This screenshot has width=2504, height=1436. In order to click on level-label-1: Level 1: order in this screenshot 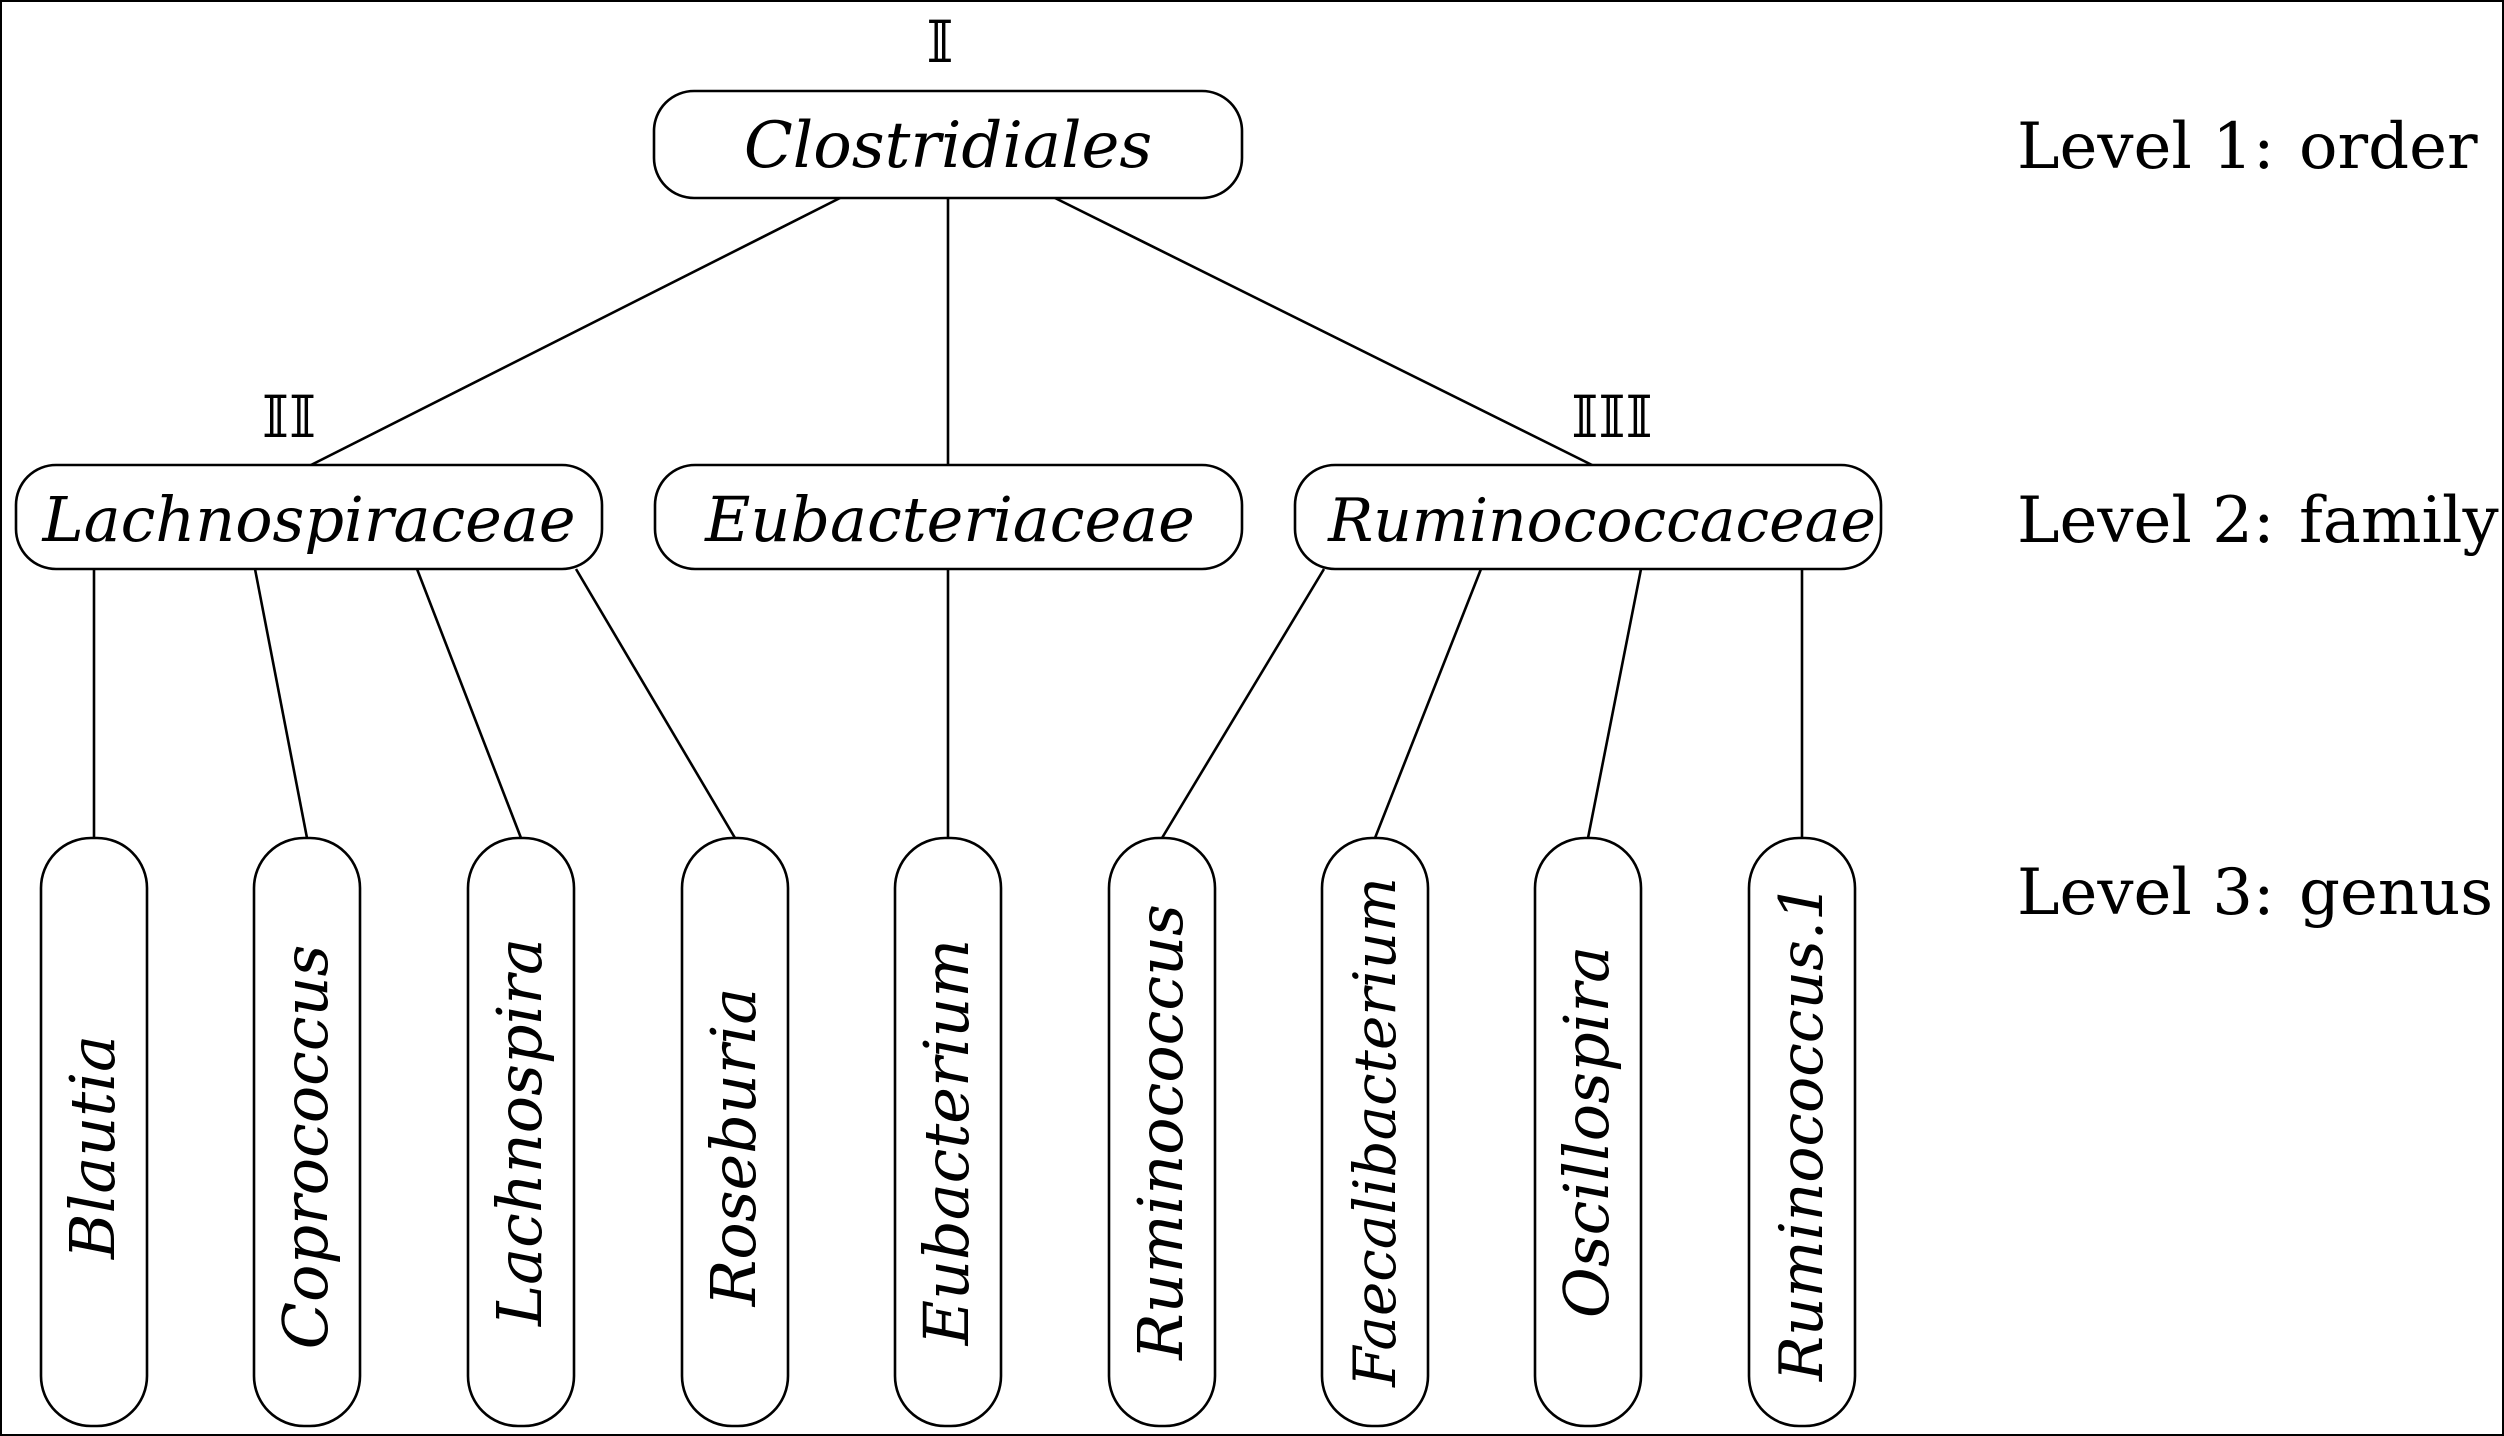, I will do `click(2247, 147)`.